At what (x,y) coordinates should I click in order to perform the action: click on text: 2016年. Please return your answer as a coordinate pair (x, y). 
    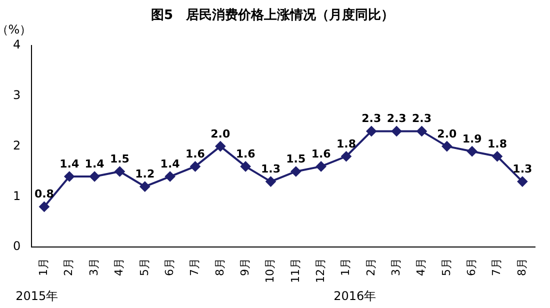
    Looking at the image, I should click on (355, 296).